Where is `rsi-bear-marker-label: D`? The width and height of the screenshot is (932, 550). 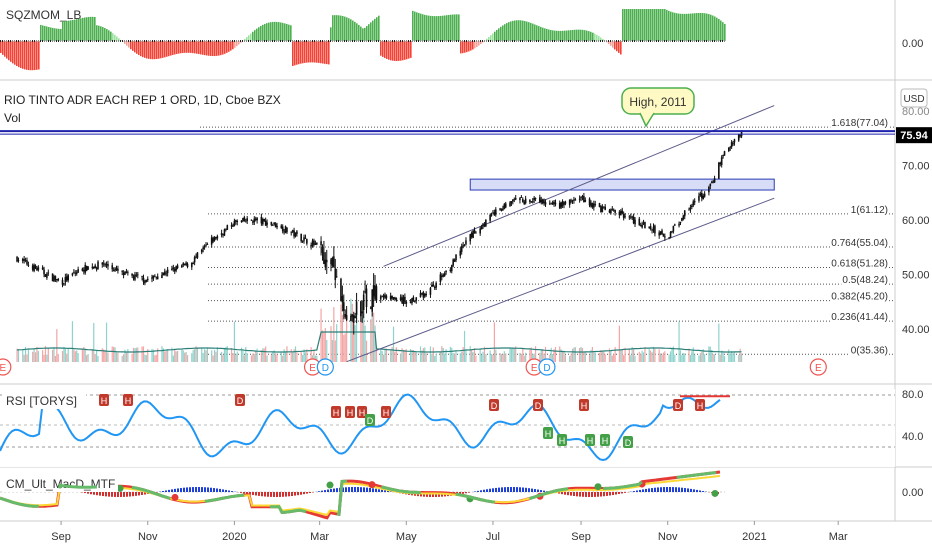
rsi-bear-marker-label: D is located at coordinates (494, 406).